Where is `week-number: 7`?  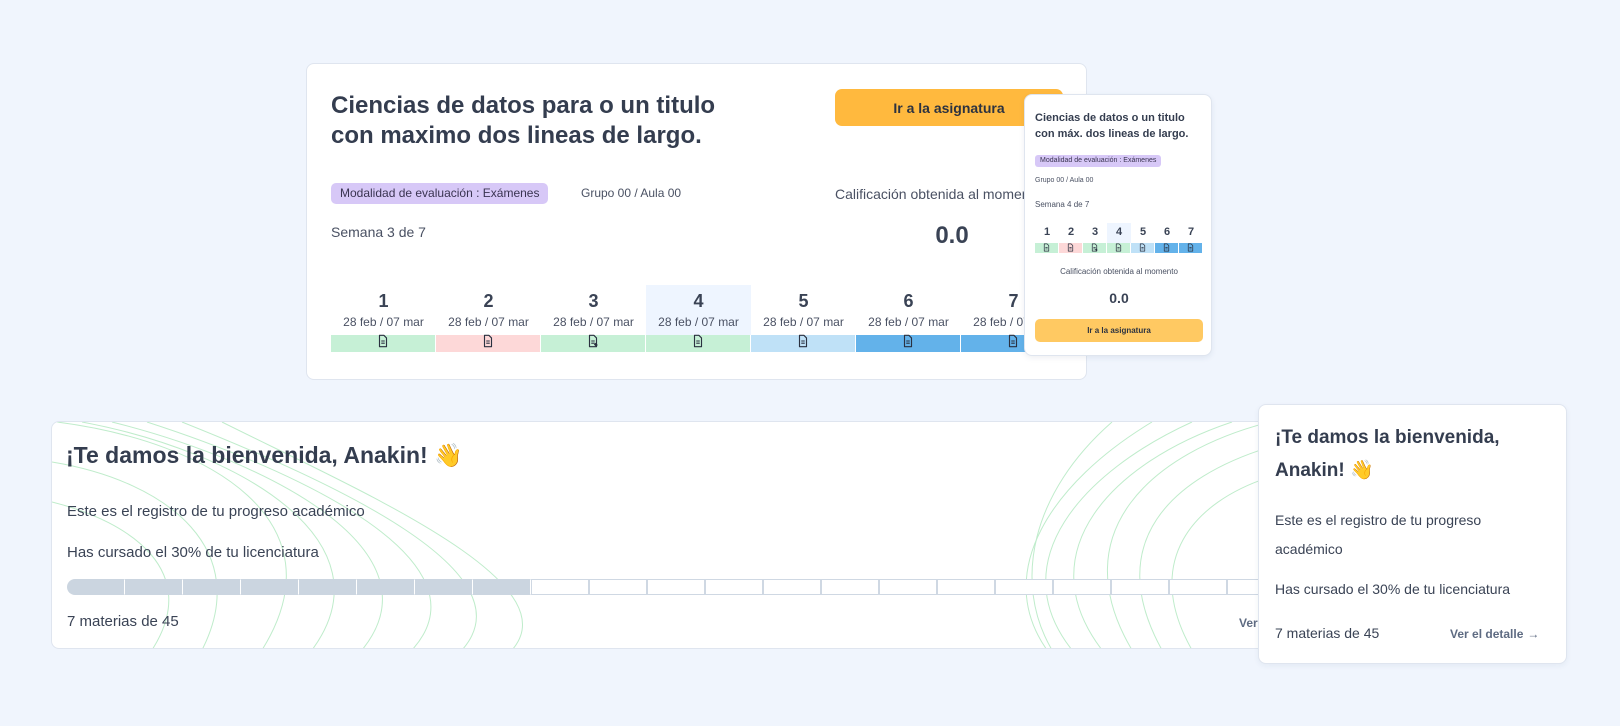 week-number: 7 is located at coordinates (1013, 301).